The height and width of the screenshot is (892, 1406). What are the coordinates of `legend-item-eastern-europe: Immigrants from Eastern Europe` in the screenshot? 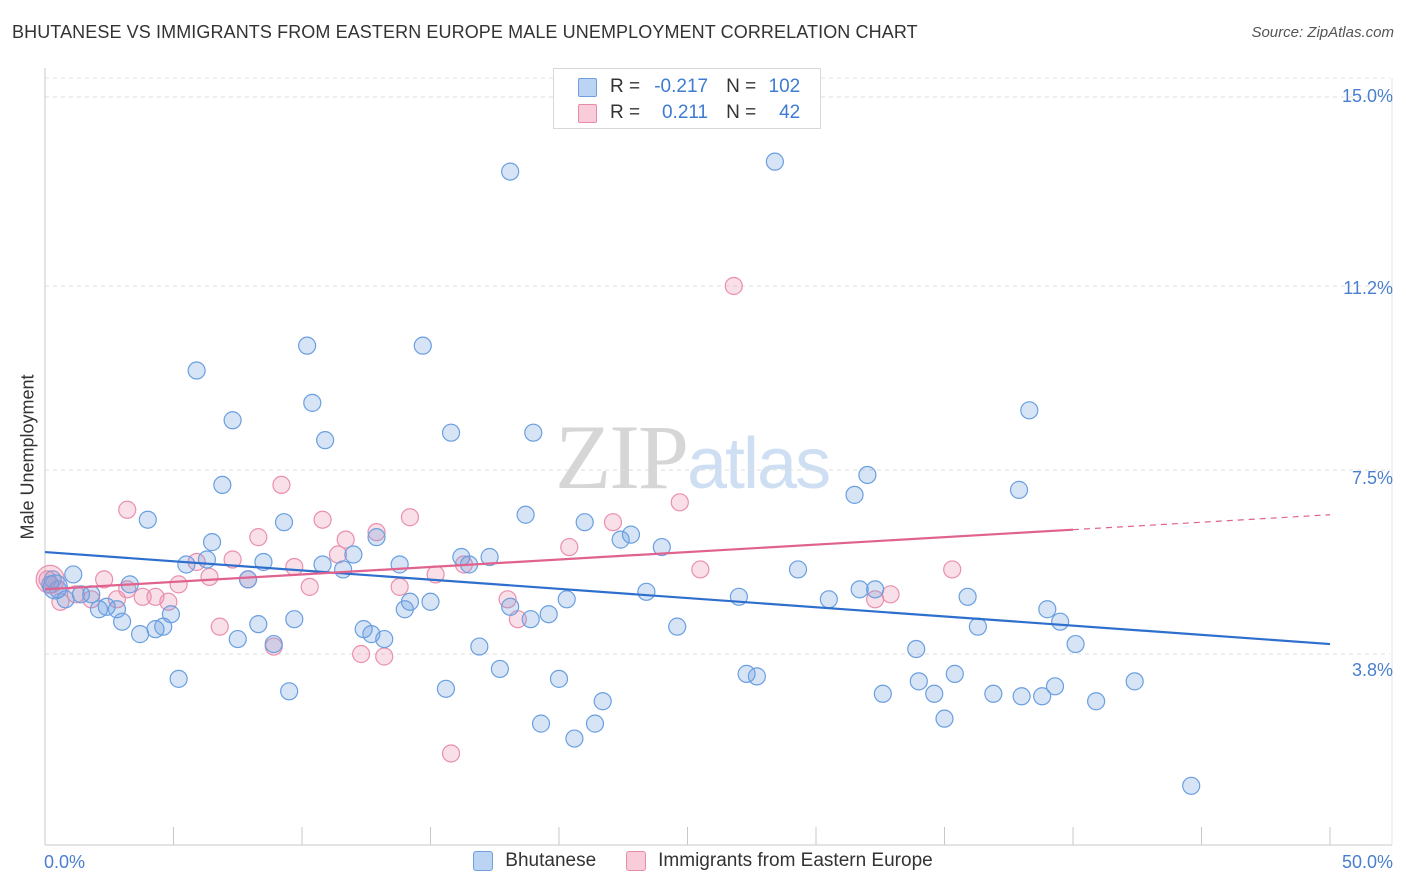 It's located at (779, 861).